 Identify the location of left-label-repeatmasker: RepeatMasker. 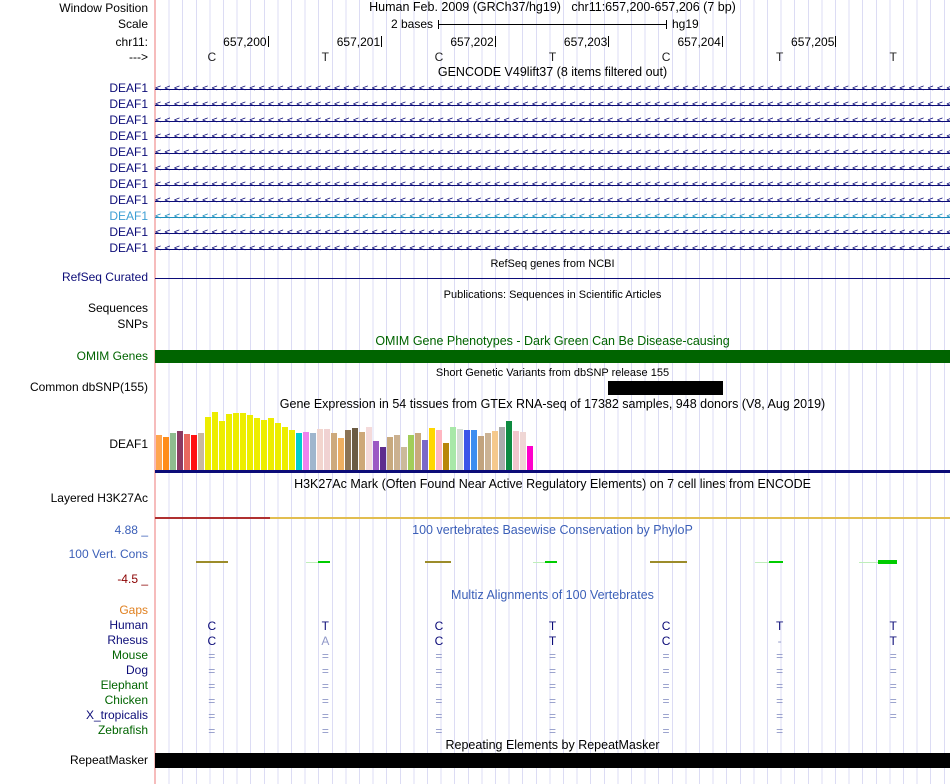
(108, 760).